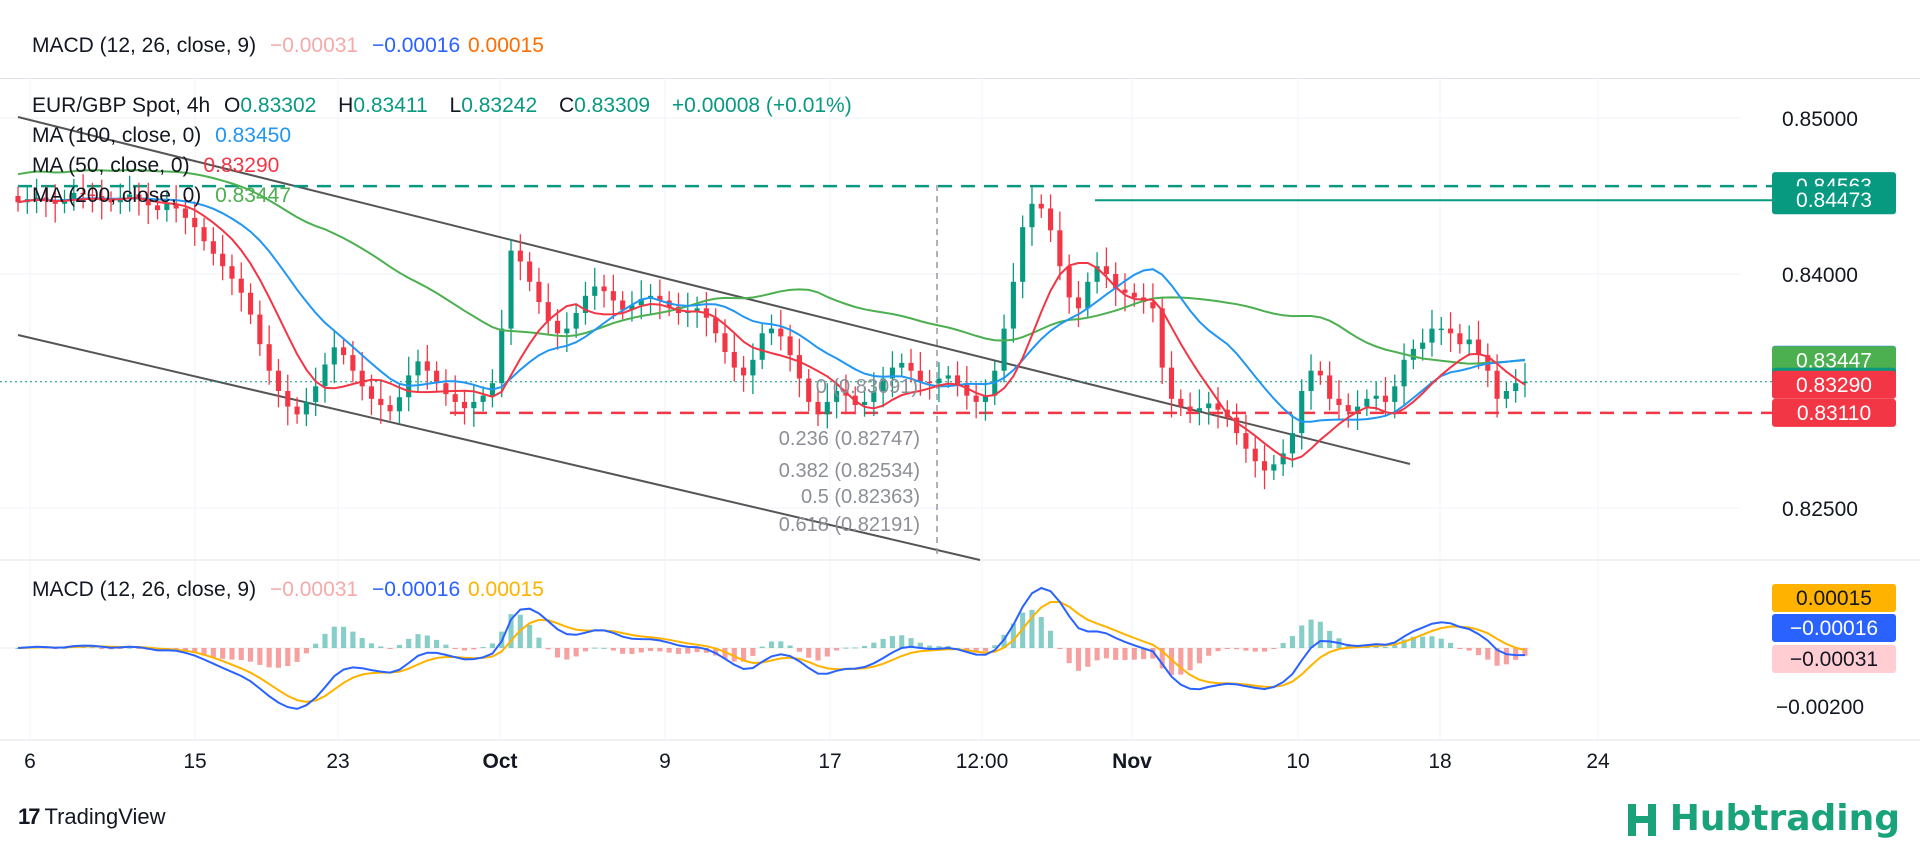  I want to click on fib-level-label: 0.618 (0.82191), so click(849, 525).